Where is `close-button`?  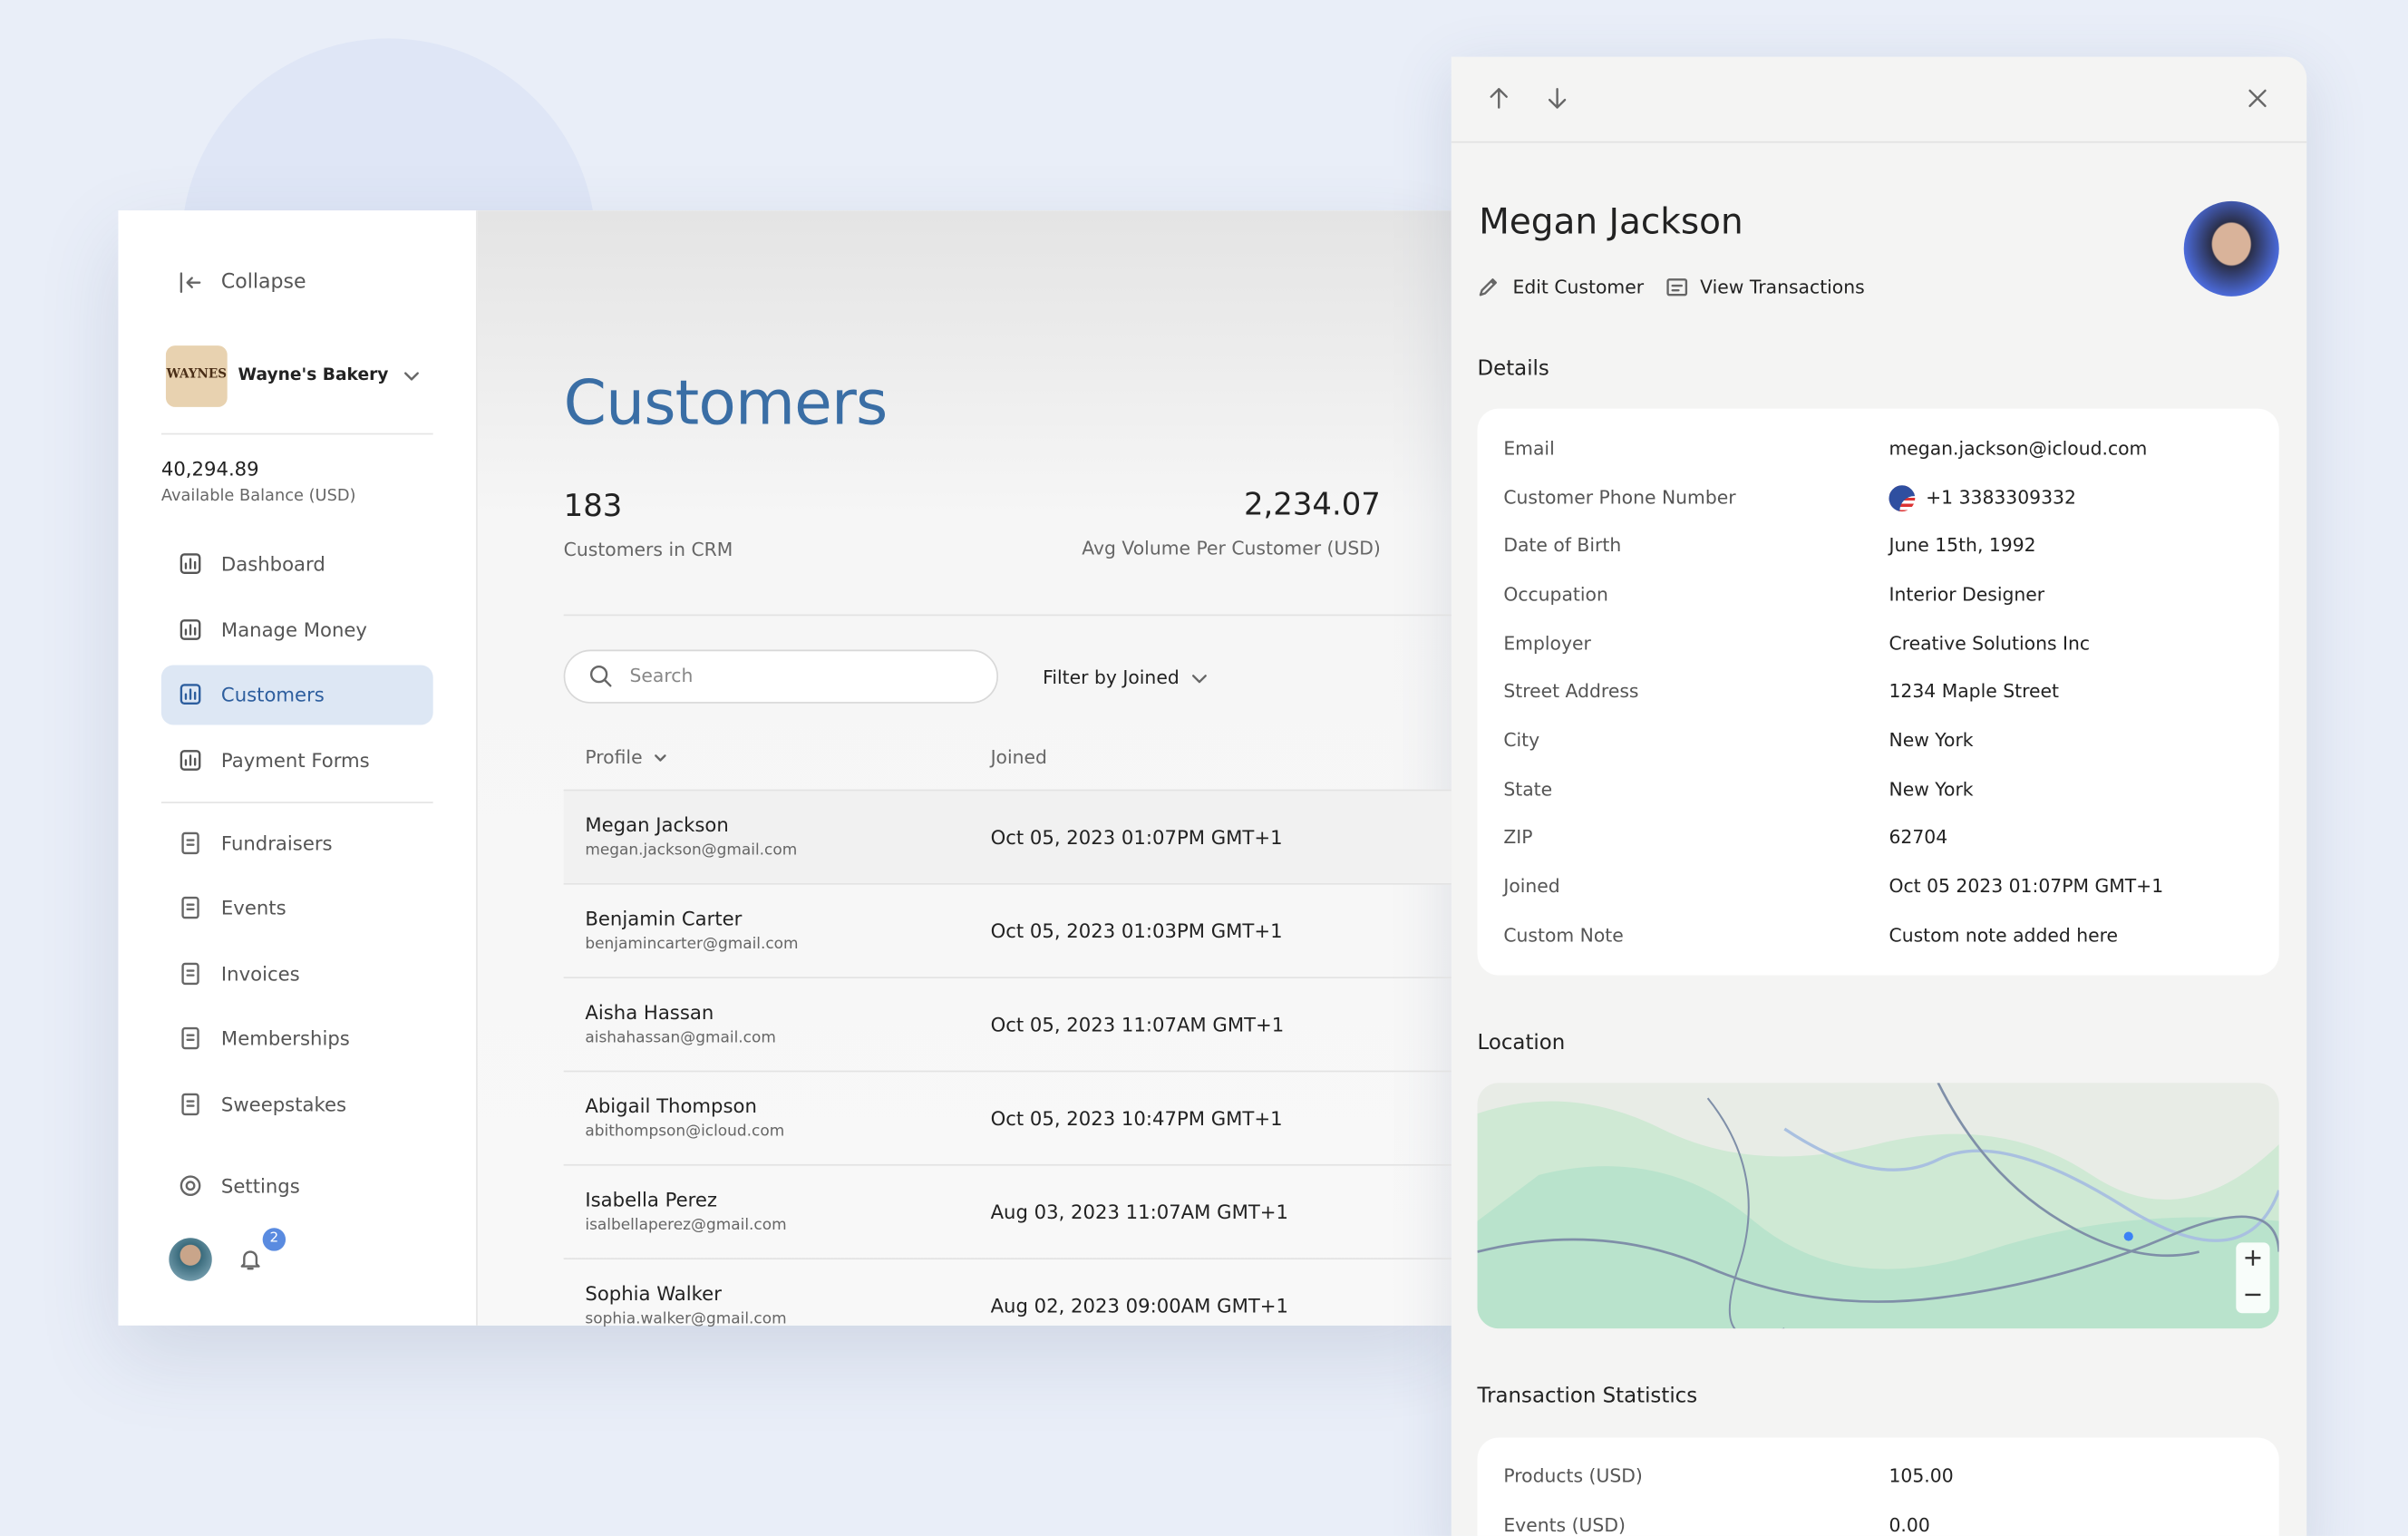
close-button is located at coordinates (2257, 98).